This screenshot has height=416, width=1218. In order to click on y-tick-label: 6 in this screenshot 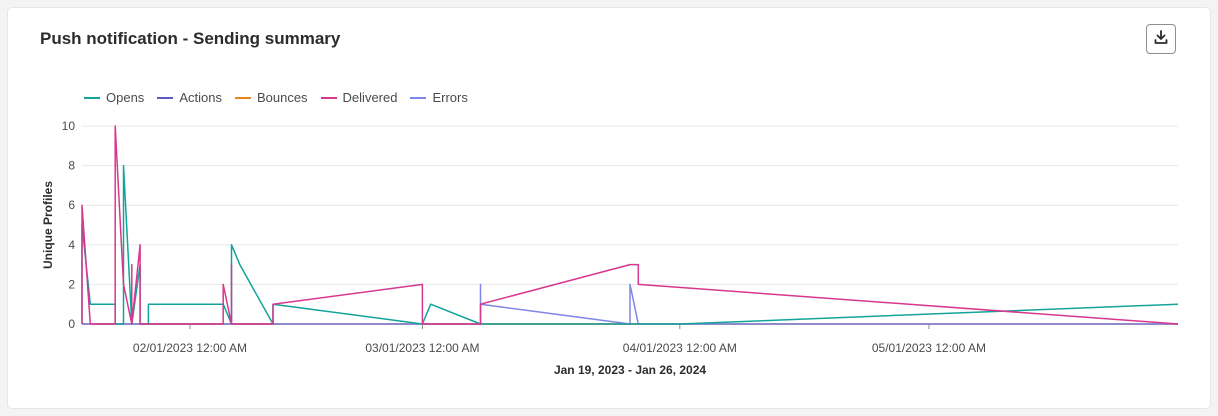, I will do `click(71, 205)`.